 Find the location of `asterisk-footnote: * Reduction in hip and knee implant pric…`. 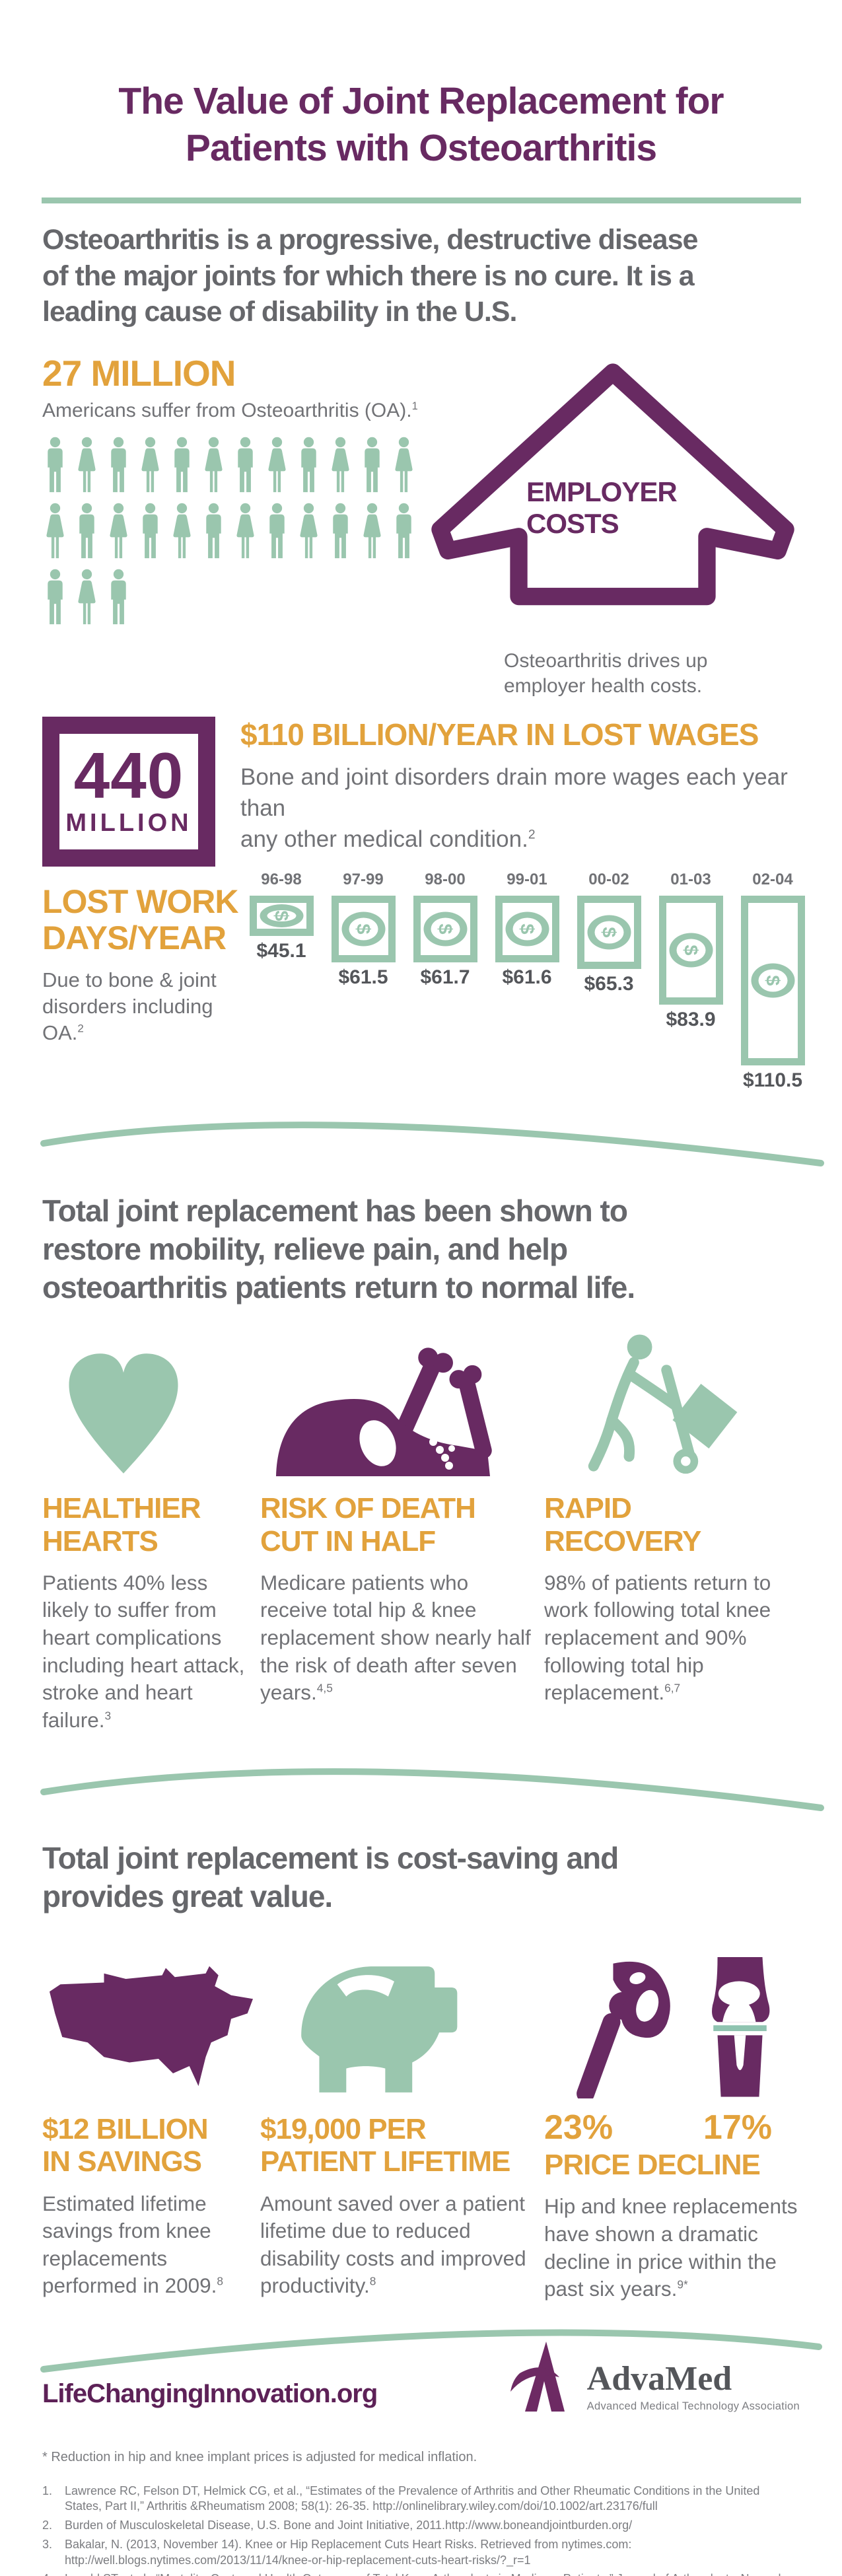

asterisk-footnote: * Reduction in hip and knee implant pric… is located at coordinates (259, 2456).